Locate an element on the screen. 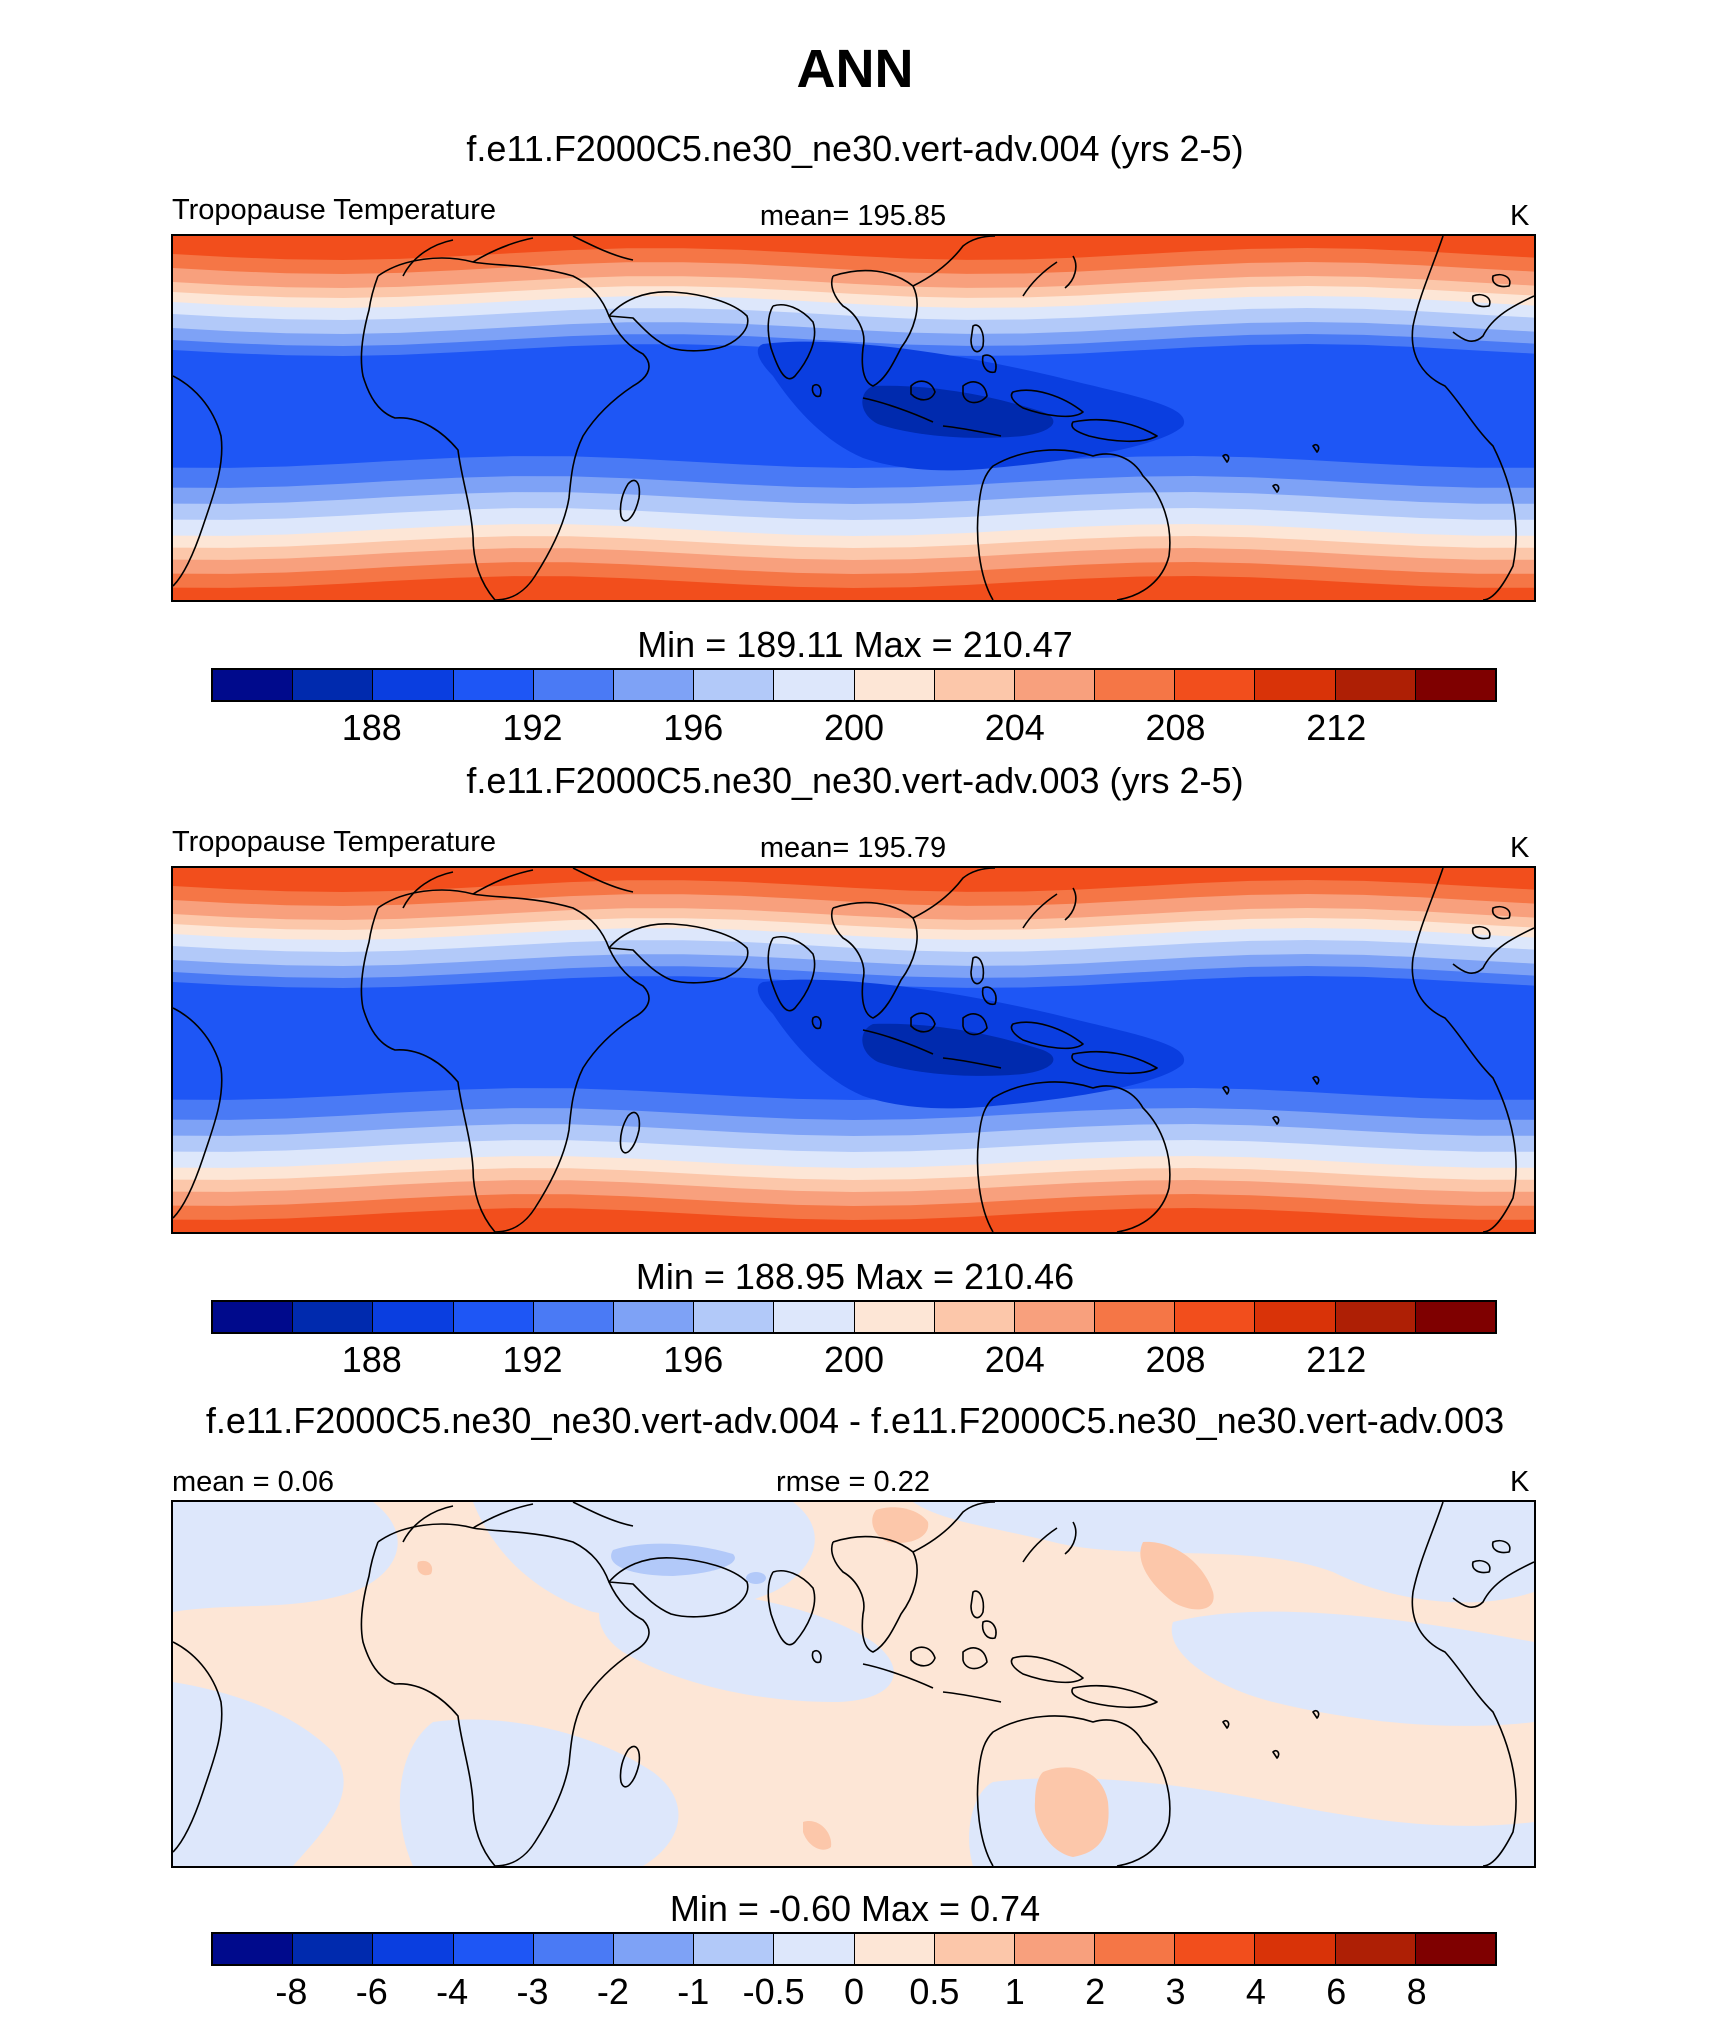  colorbar-tick-label: -4 is located at coordinates (452, 1991).